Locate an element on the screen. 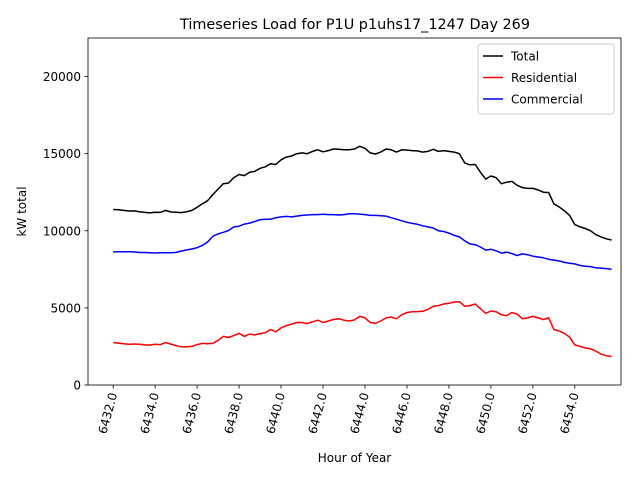 Image resolution: width=640 pixels, height=480 pixels. legend-label-residential: Residential is located at coordinates (544, 78).